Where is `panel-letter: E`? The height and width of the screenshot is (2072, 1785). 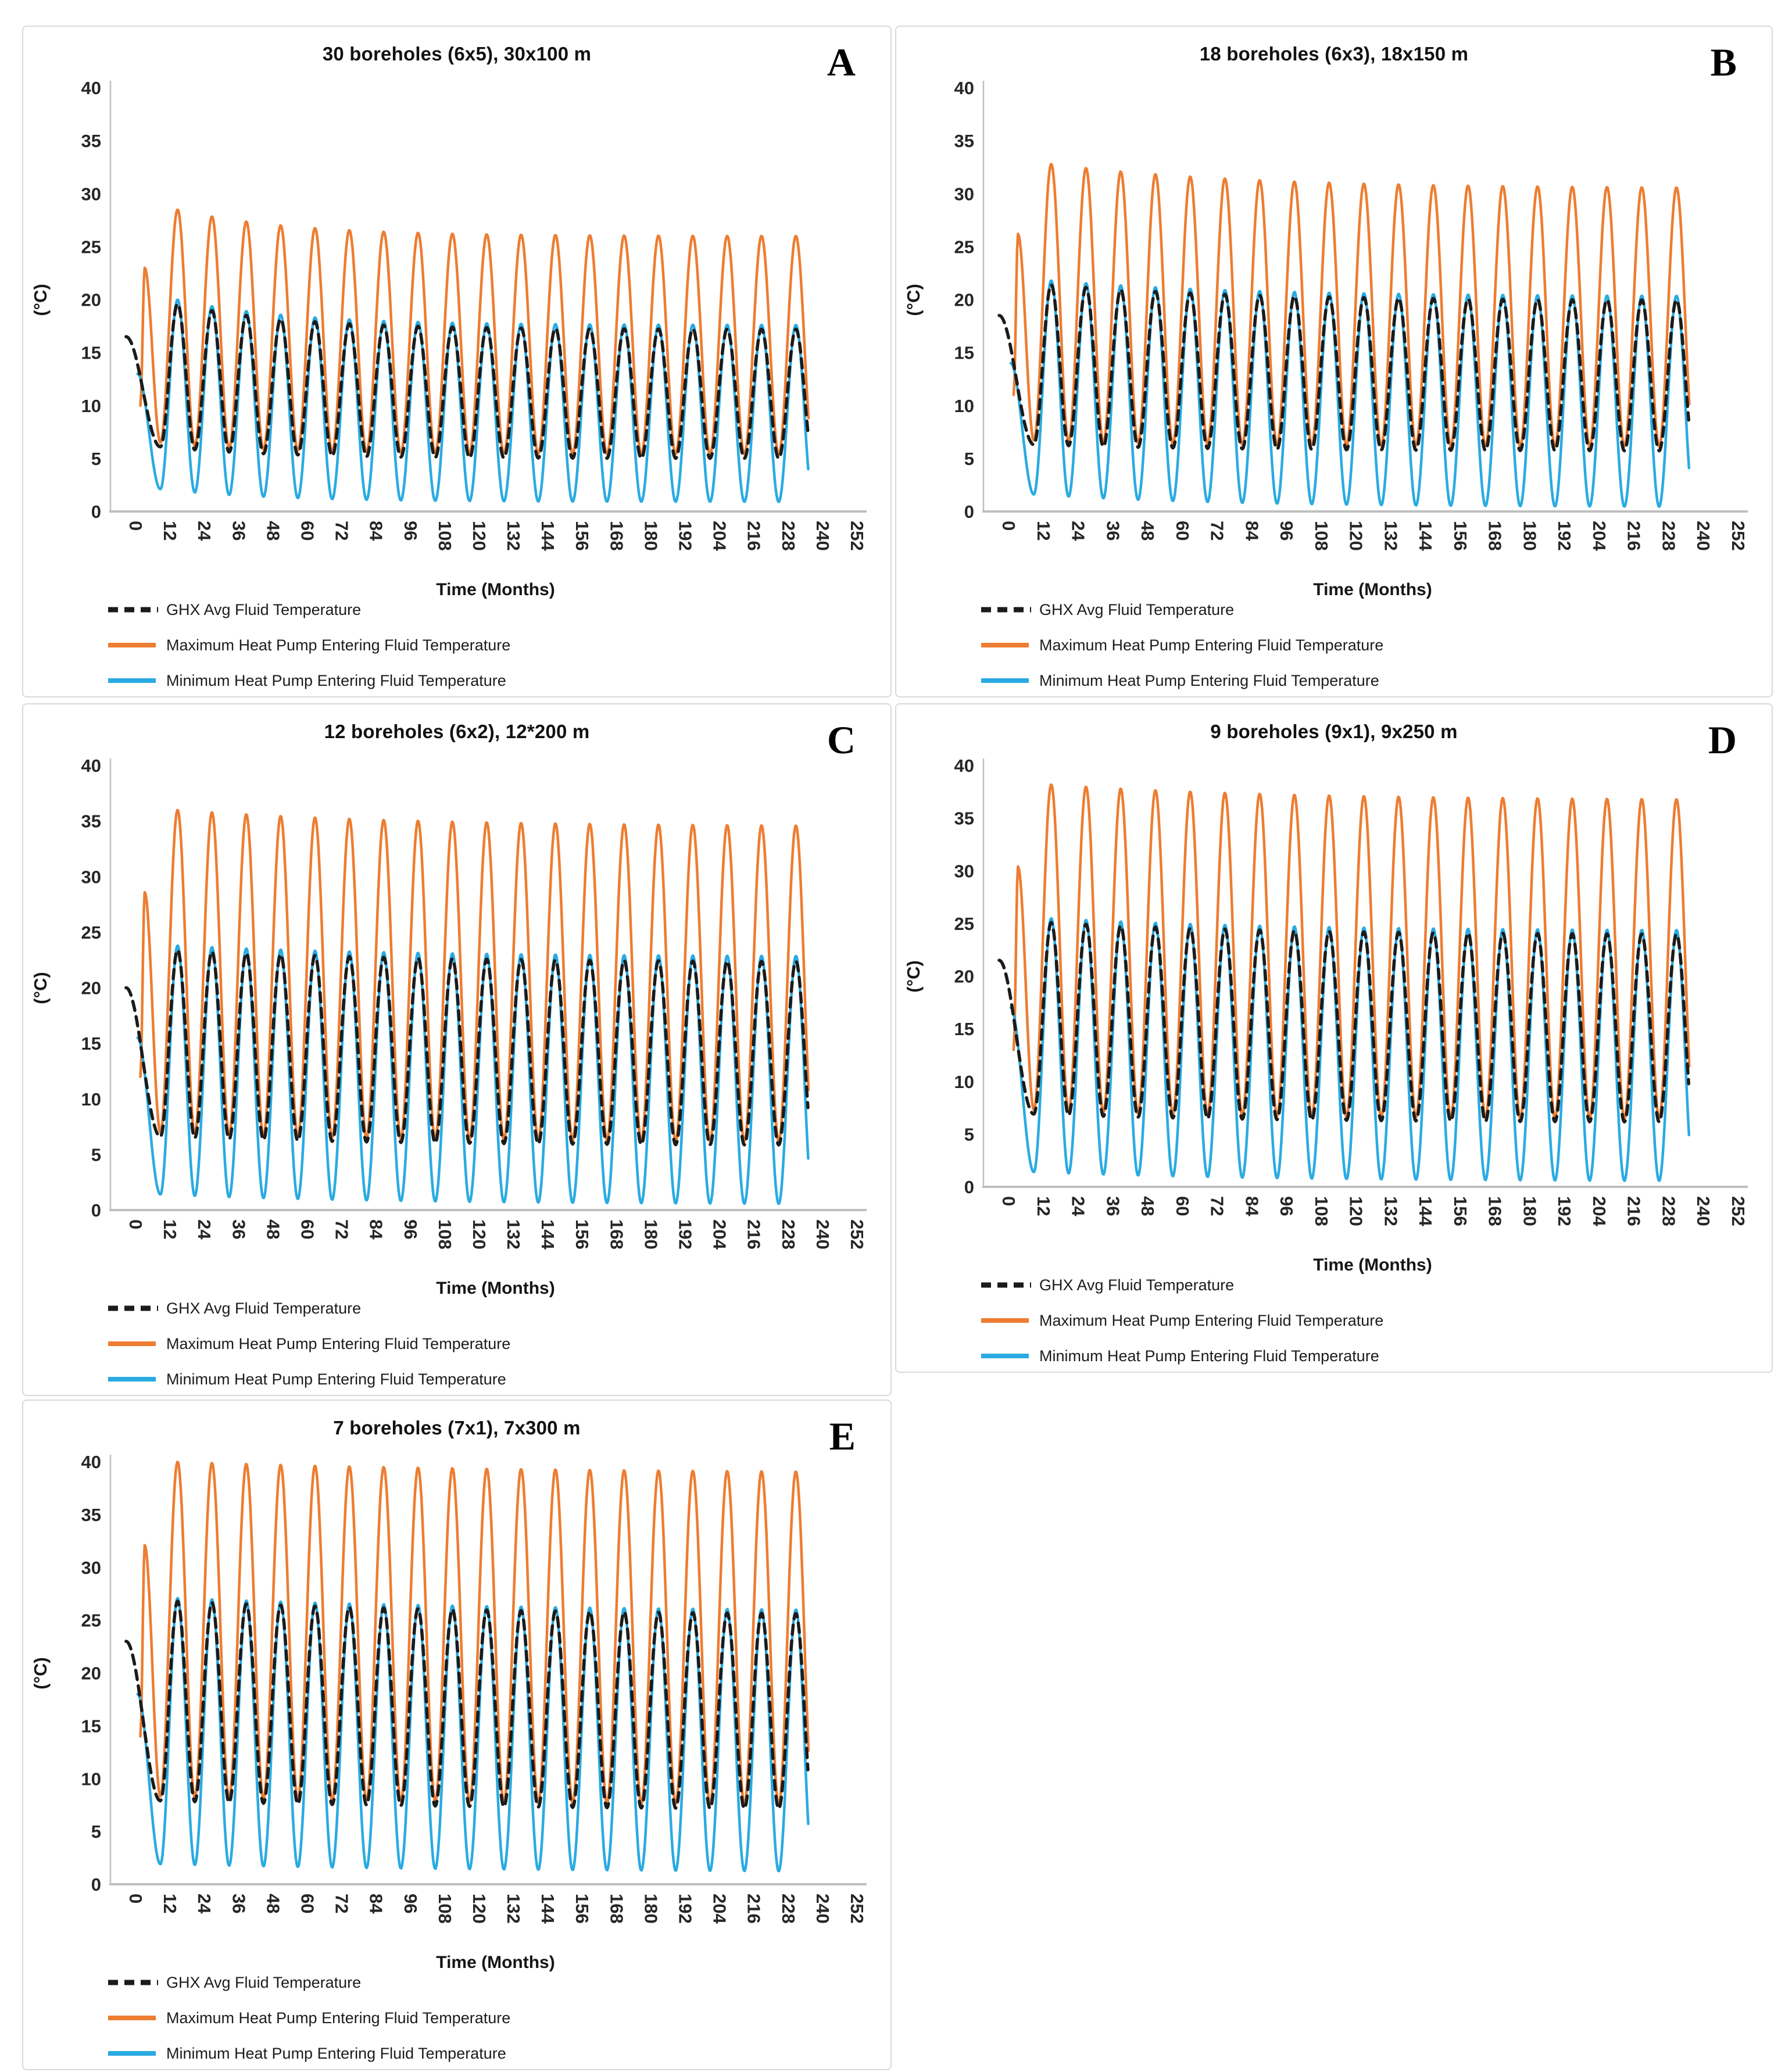
panel-letter: E is located at coordinates (842, 1436).